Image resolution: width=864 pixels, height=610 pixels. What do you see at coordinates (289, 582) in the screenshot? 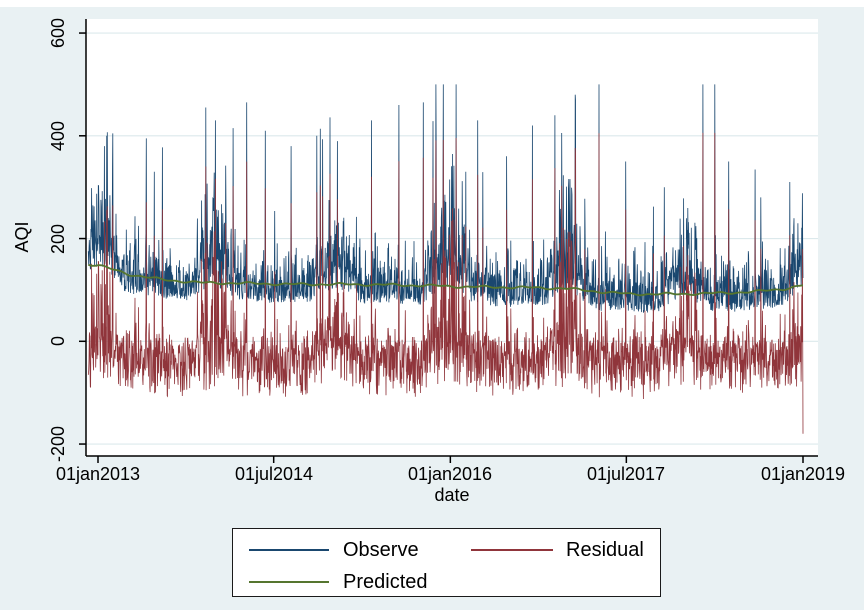
I see `legend-swatch-predicted` at bounding box center [289, 582].